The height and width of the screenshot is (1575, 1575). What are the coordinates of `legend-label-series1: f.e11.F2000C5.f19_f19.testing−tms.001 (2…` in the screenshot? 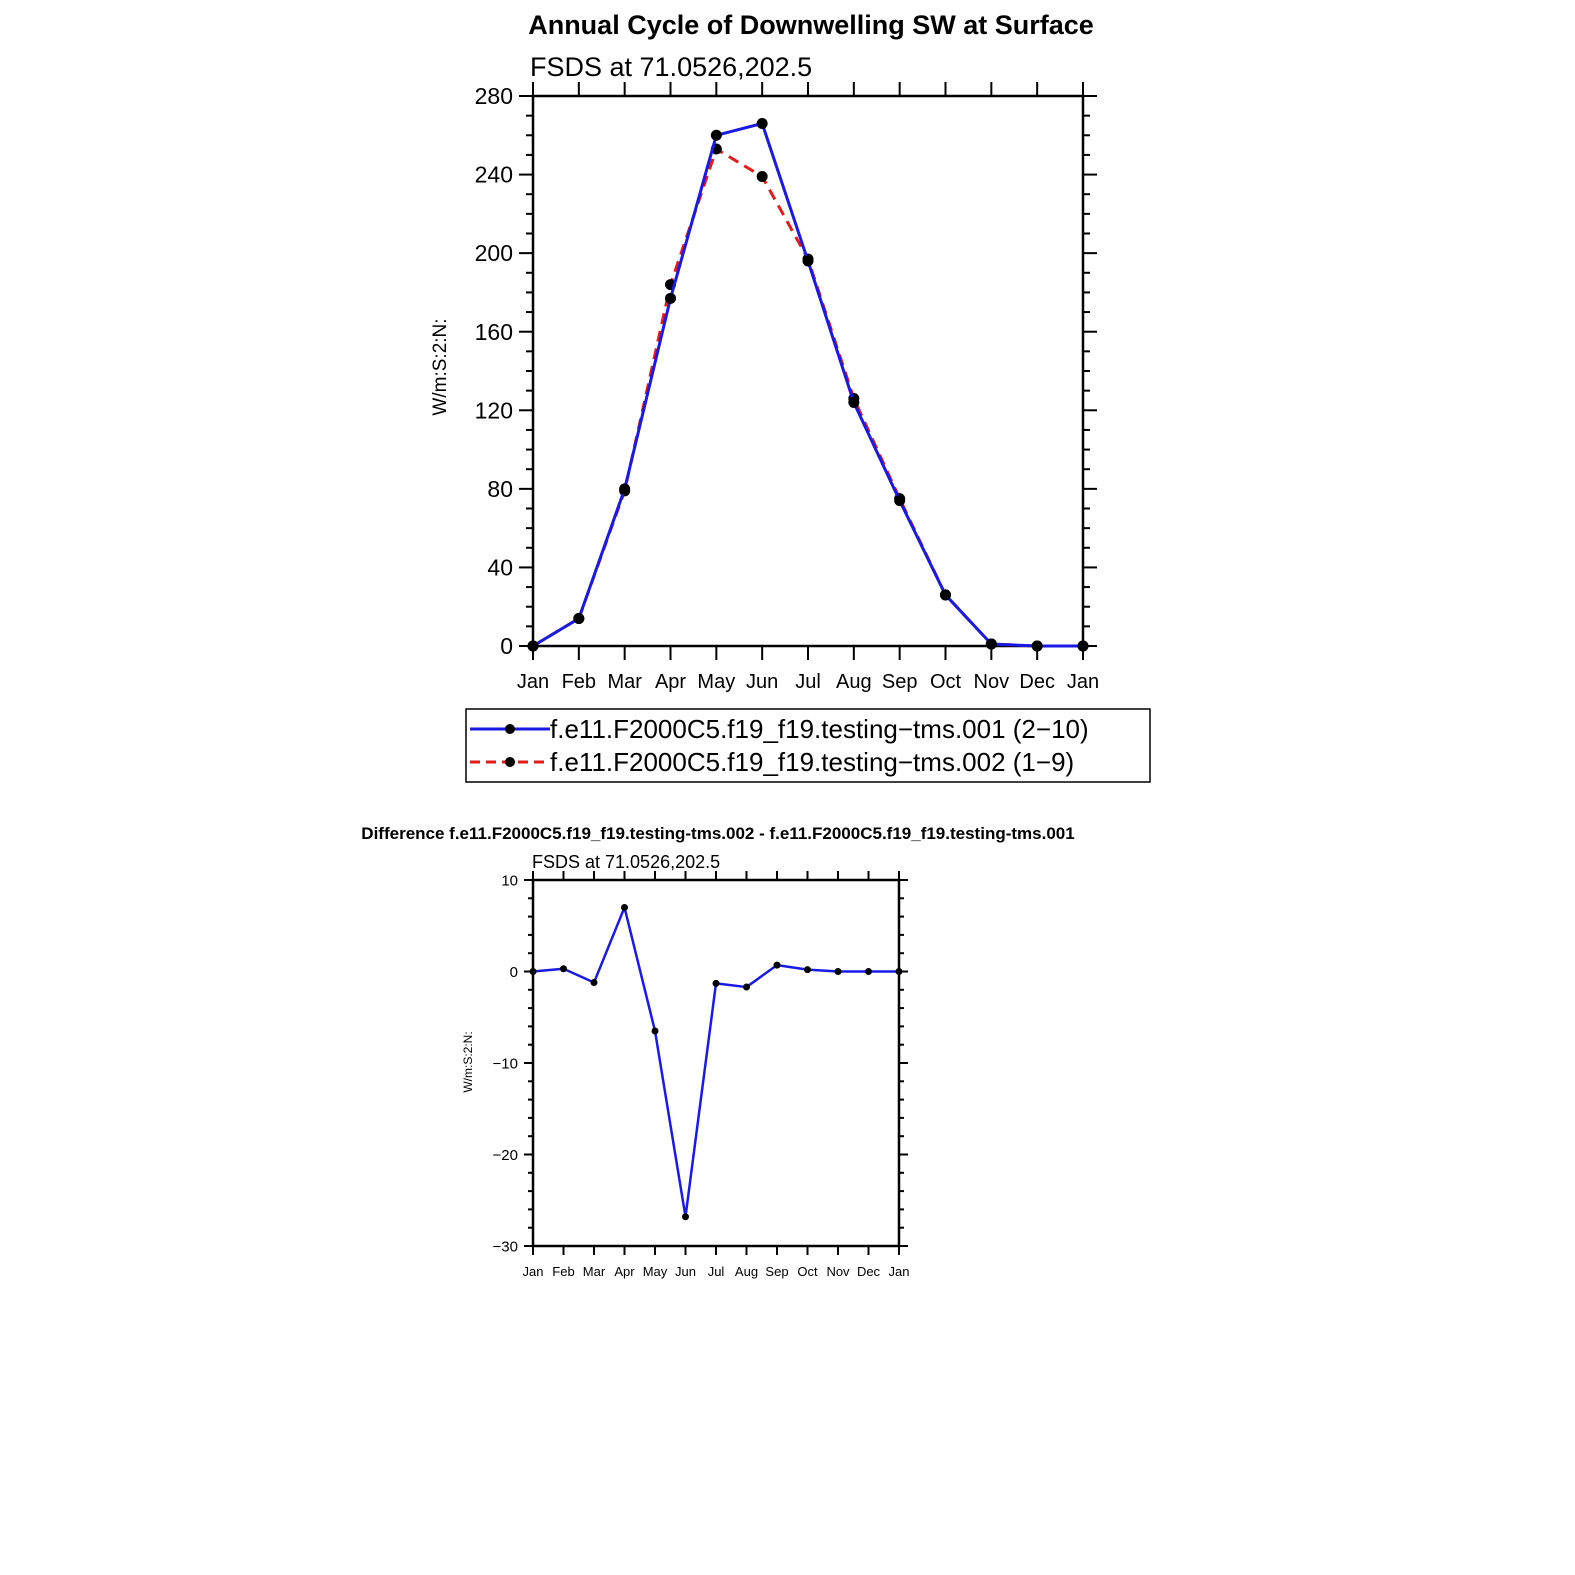 It's located at (819, 729).